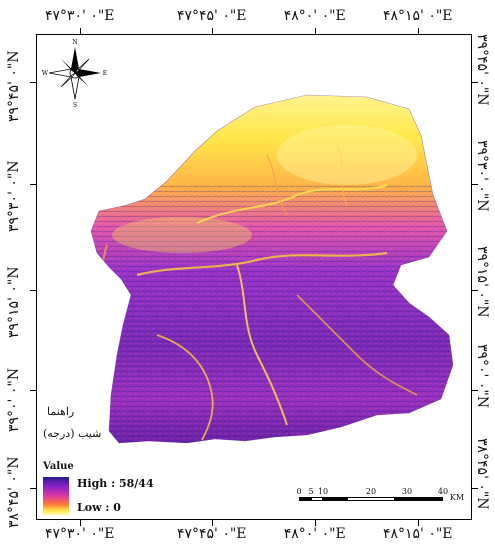 The image size is (495, 554). Describe the element at coordinates (315, 16) in the screenshot. I see `longitude-label-top: ۴۸°۰' ۰"E` at that location.